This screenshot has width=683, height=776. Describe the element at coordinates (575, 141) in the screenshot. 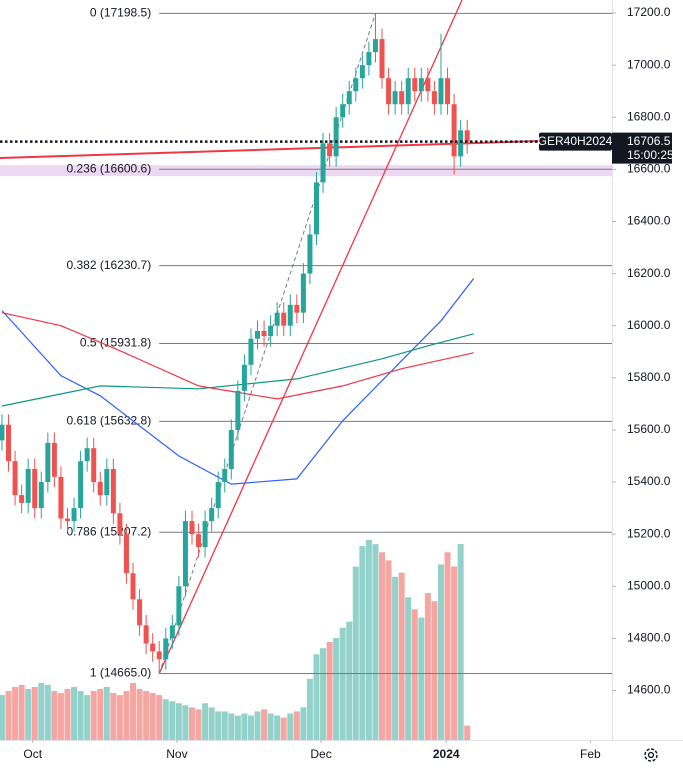

I see `symbol-label: GER40H2024` at that location.